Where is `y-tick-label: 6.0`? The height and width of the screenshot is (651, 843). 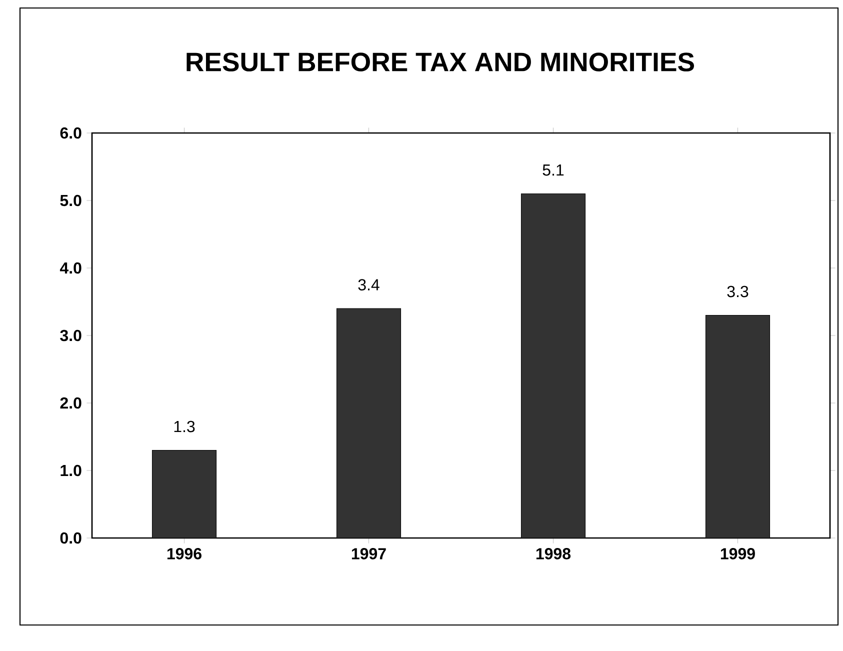 y-tick-label: 6.0 is located at coordinates (71, 133).